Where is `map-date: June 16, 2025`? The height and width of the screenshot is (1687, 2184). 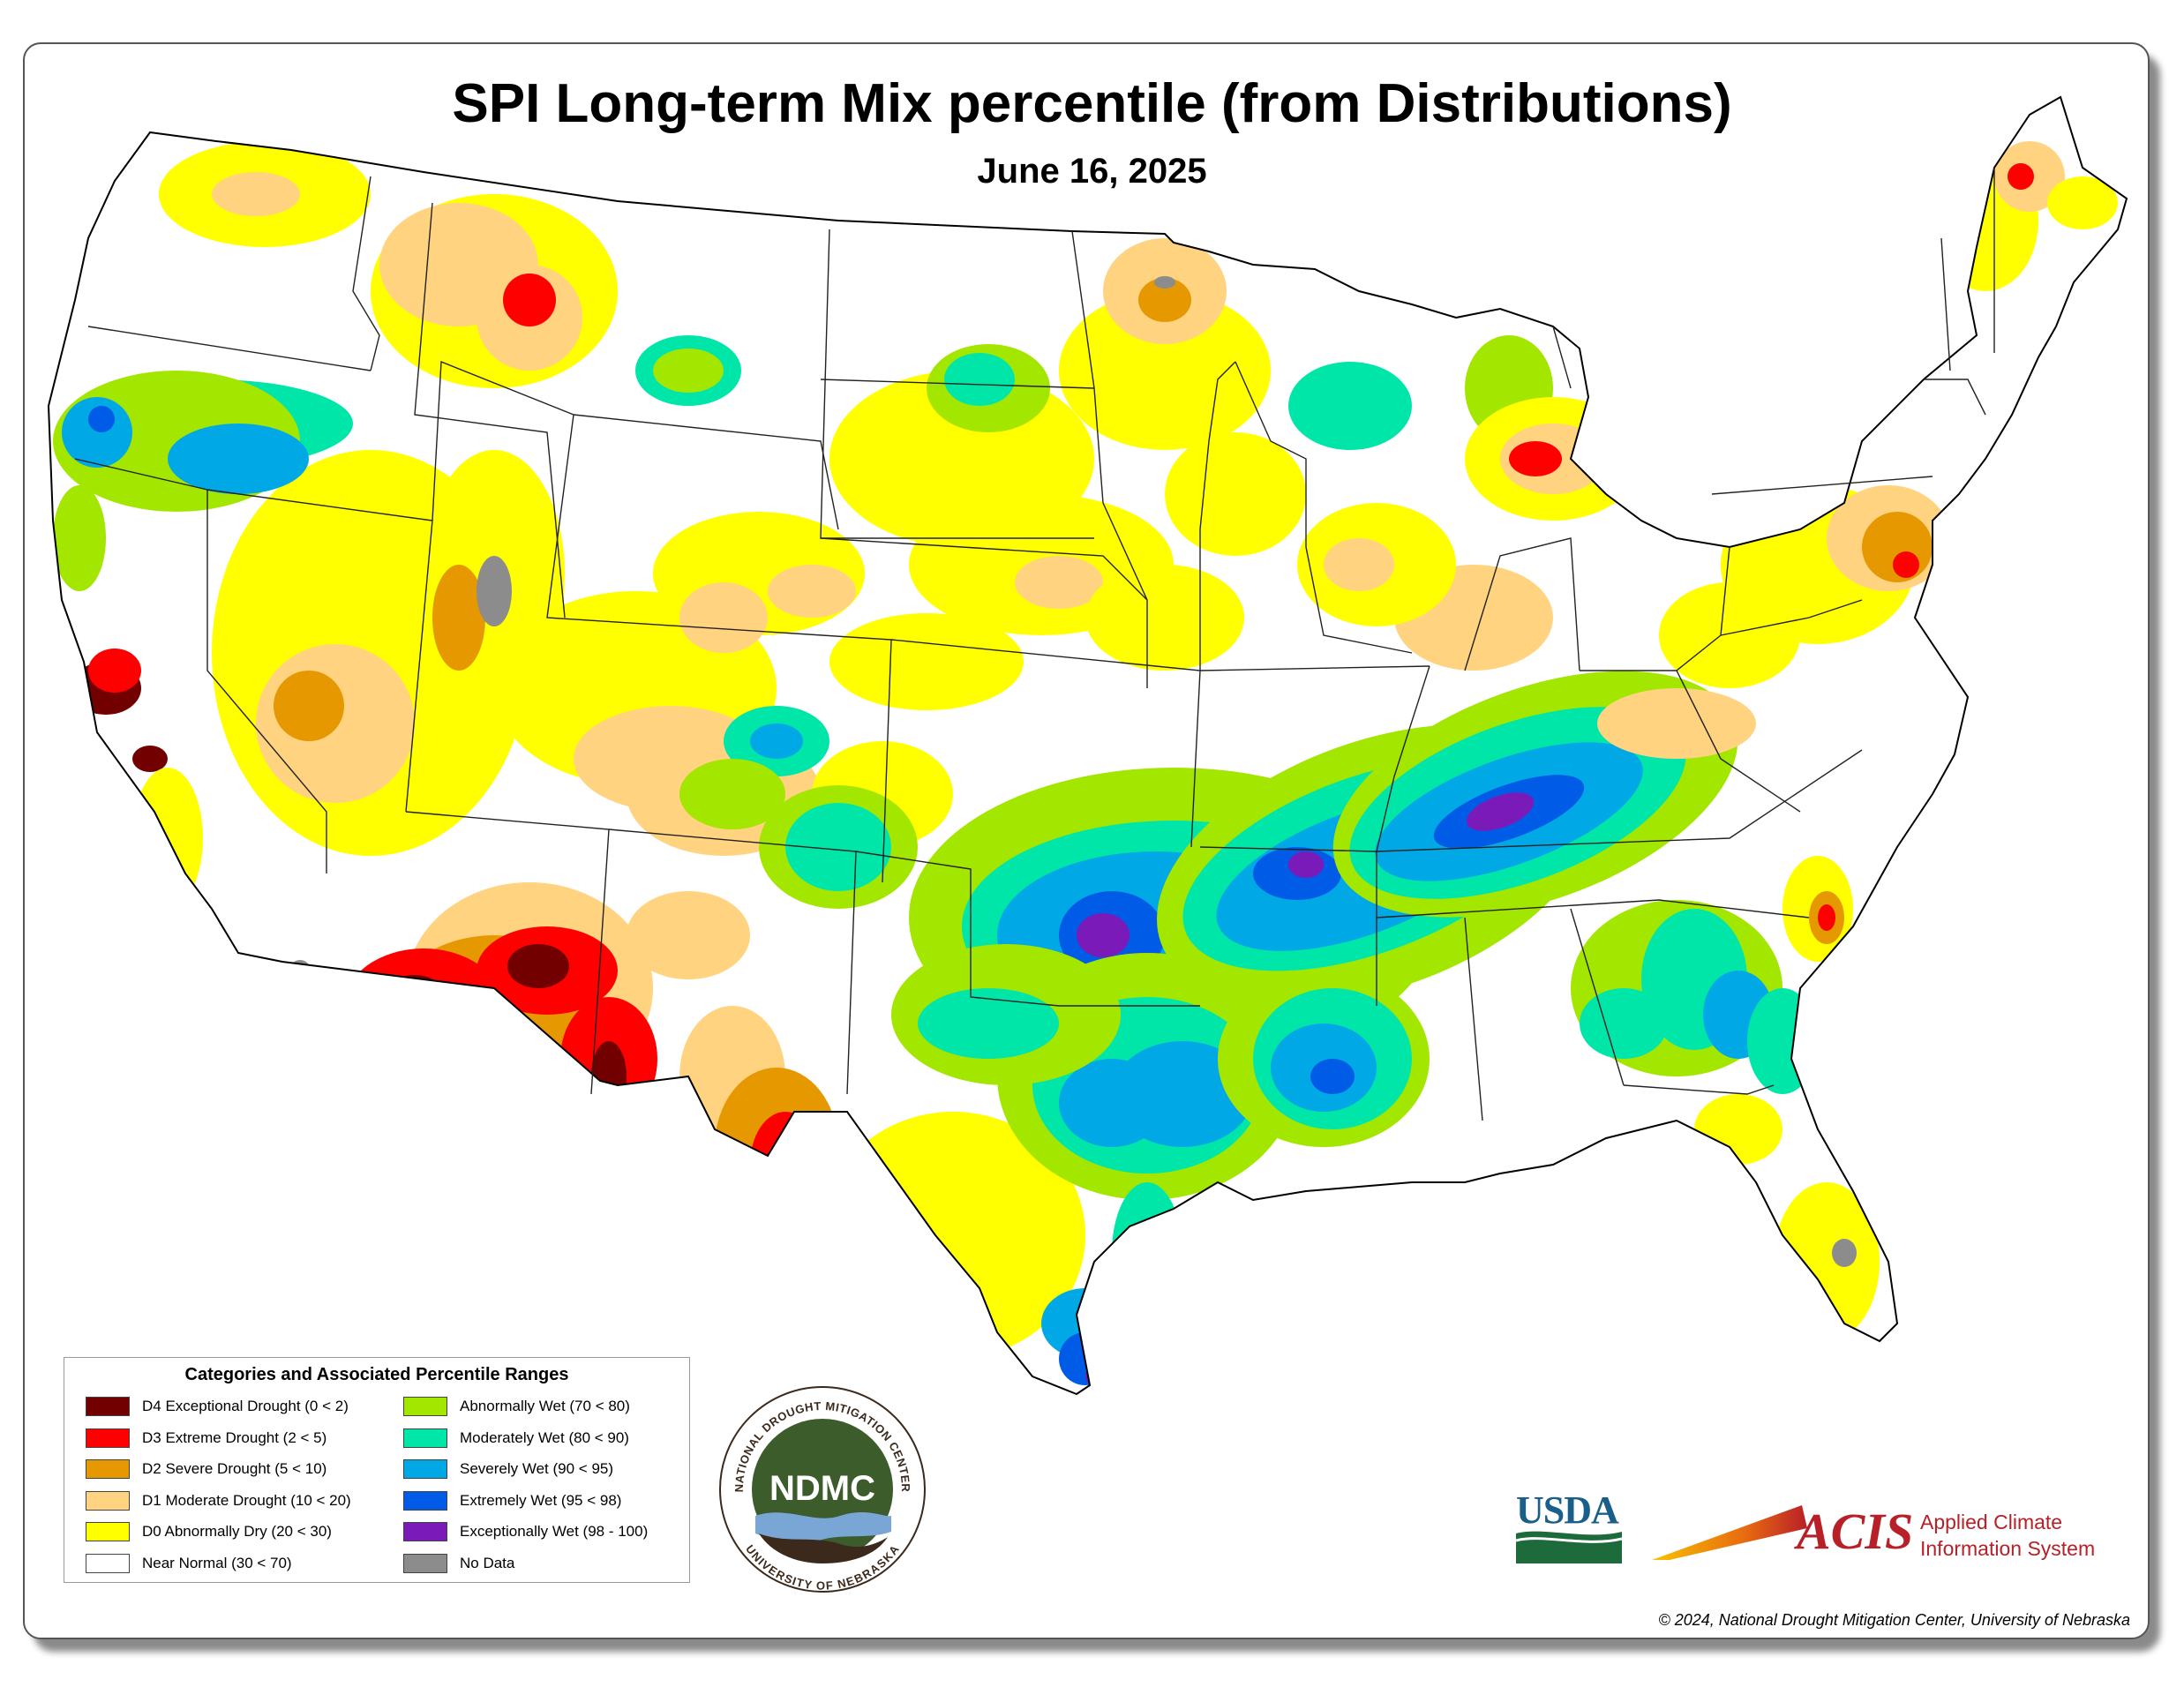 map-date: June 16, 2025 is located at coordinates (1092, 171).